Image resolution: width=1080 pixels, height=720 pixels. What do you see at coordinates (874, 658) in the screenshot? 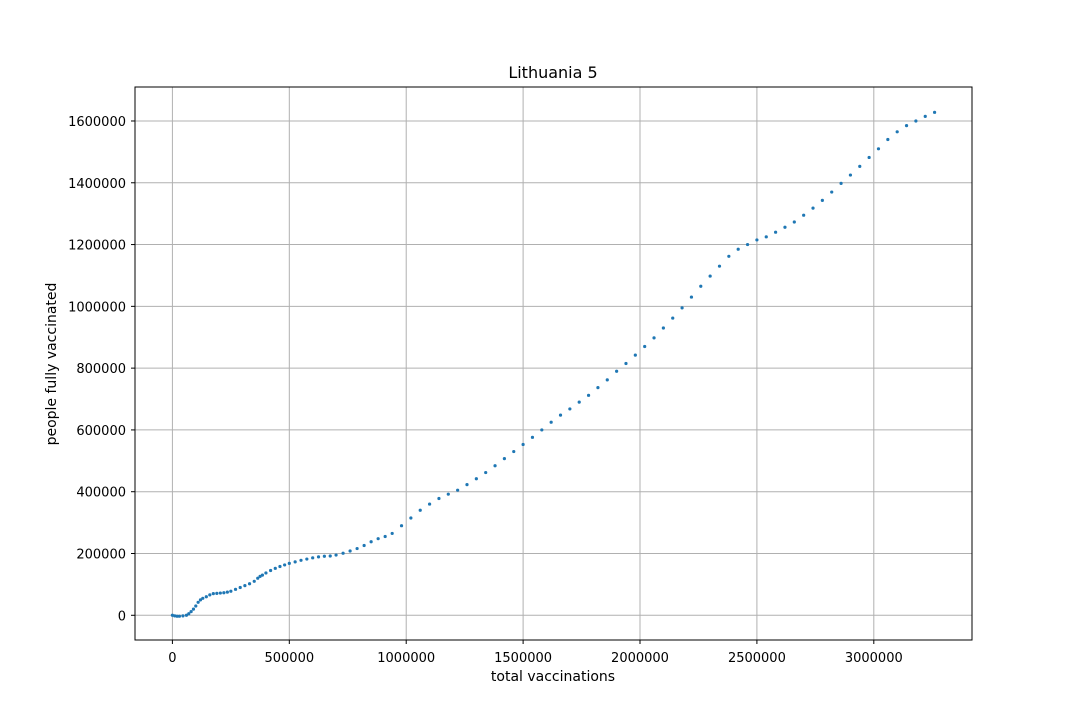
I see `x-tick-label: 3000000` at bounding box center [874, 658].